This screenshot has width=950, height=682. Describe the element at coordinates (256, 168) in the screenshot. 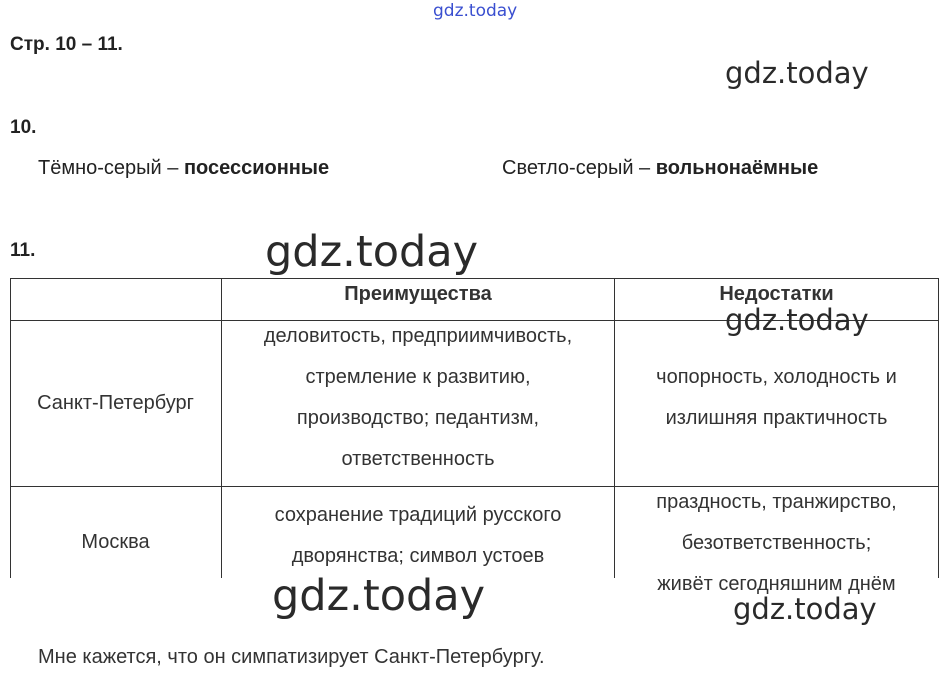

I see `left-value: посессионные` at that location.